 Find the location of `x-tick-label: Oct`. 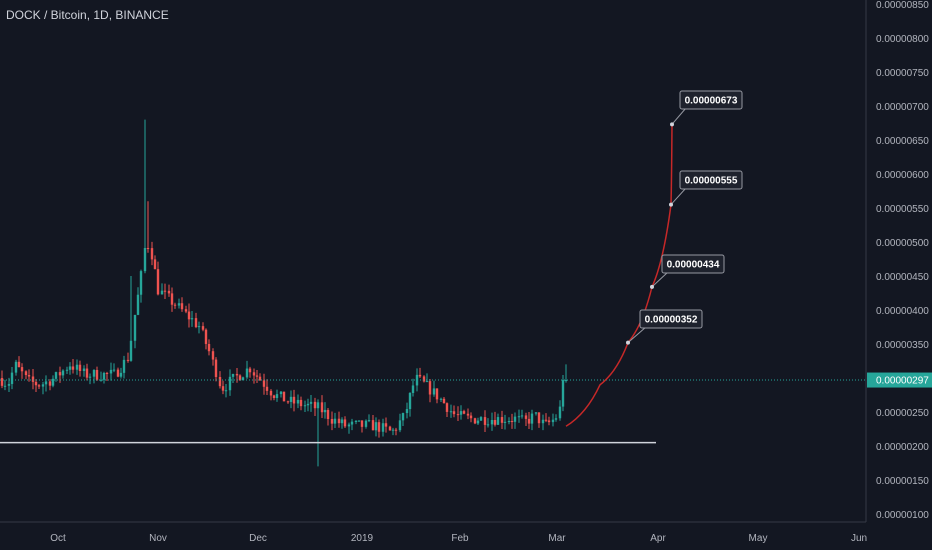

x-tick-label: Oct is located at coordinates (58, 538).